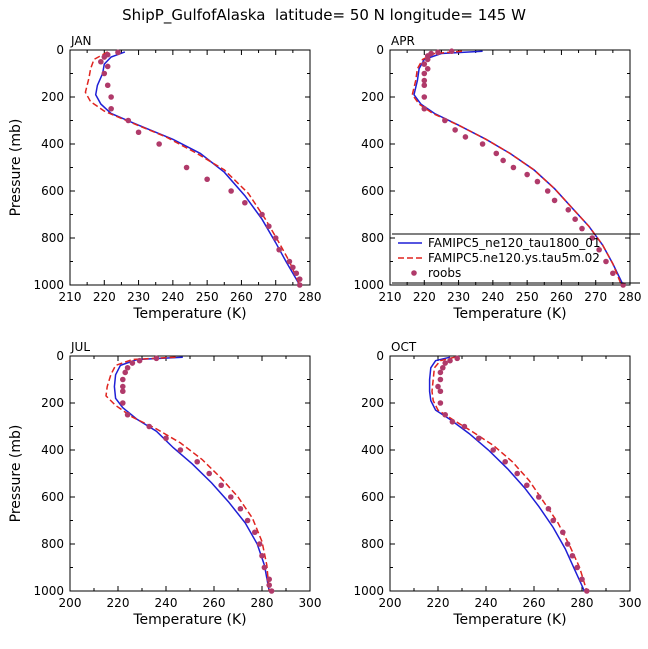 The width and height of the screenshot is (648, 649). Describe the element at coordinates (138, 297) in the screenshot. I see `x-tick-label: 230` at that location.